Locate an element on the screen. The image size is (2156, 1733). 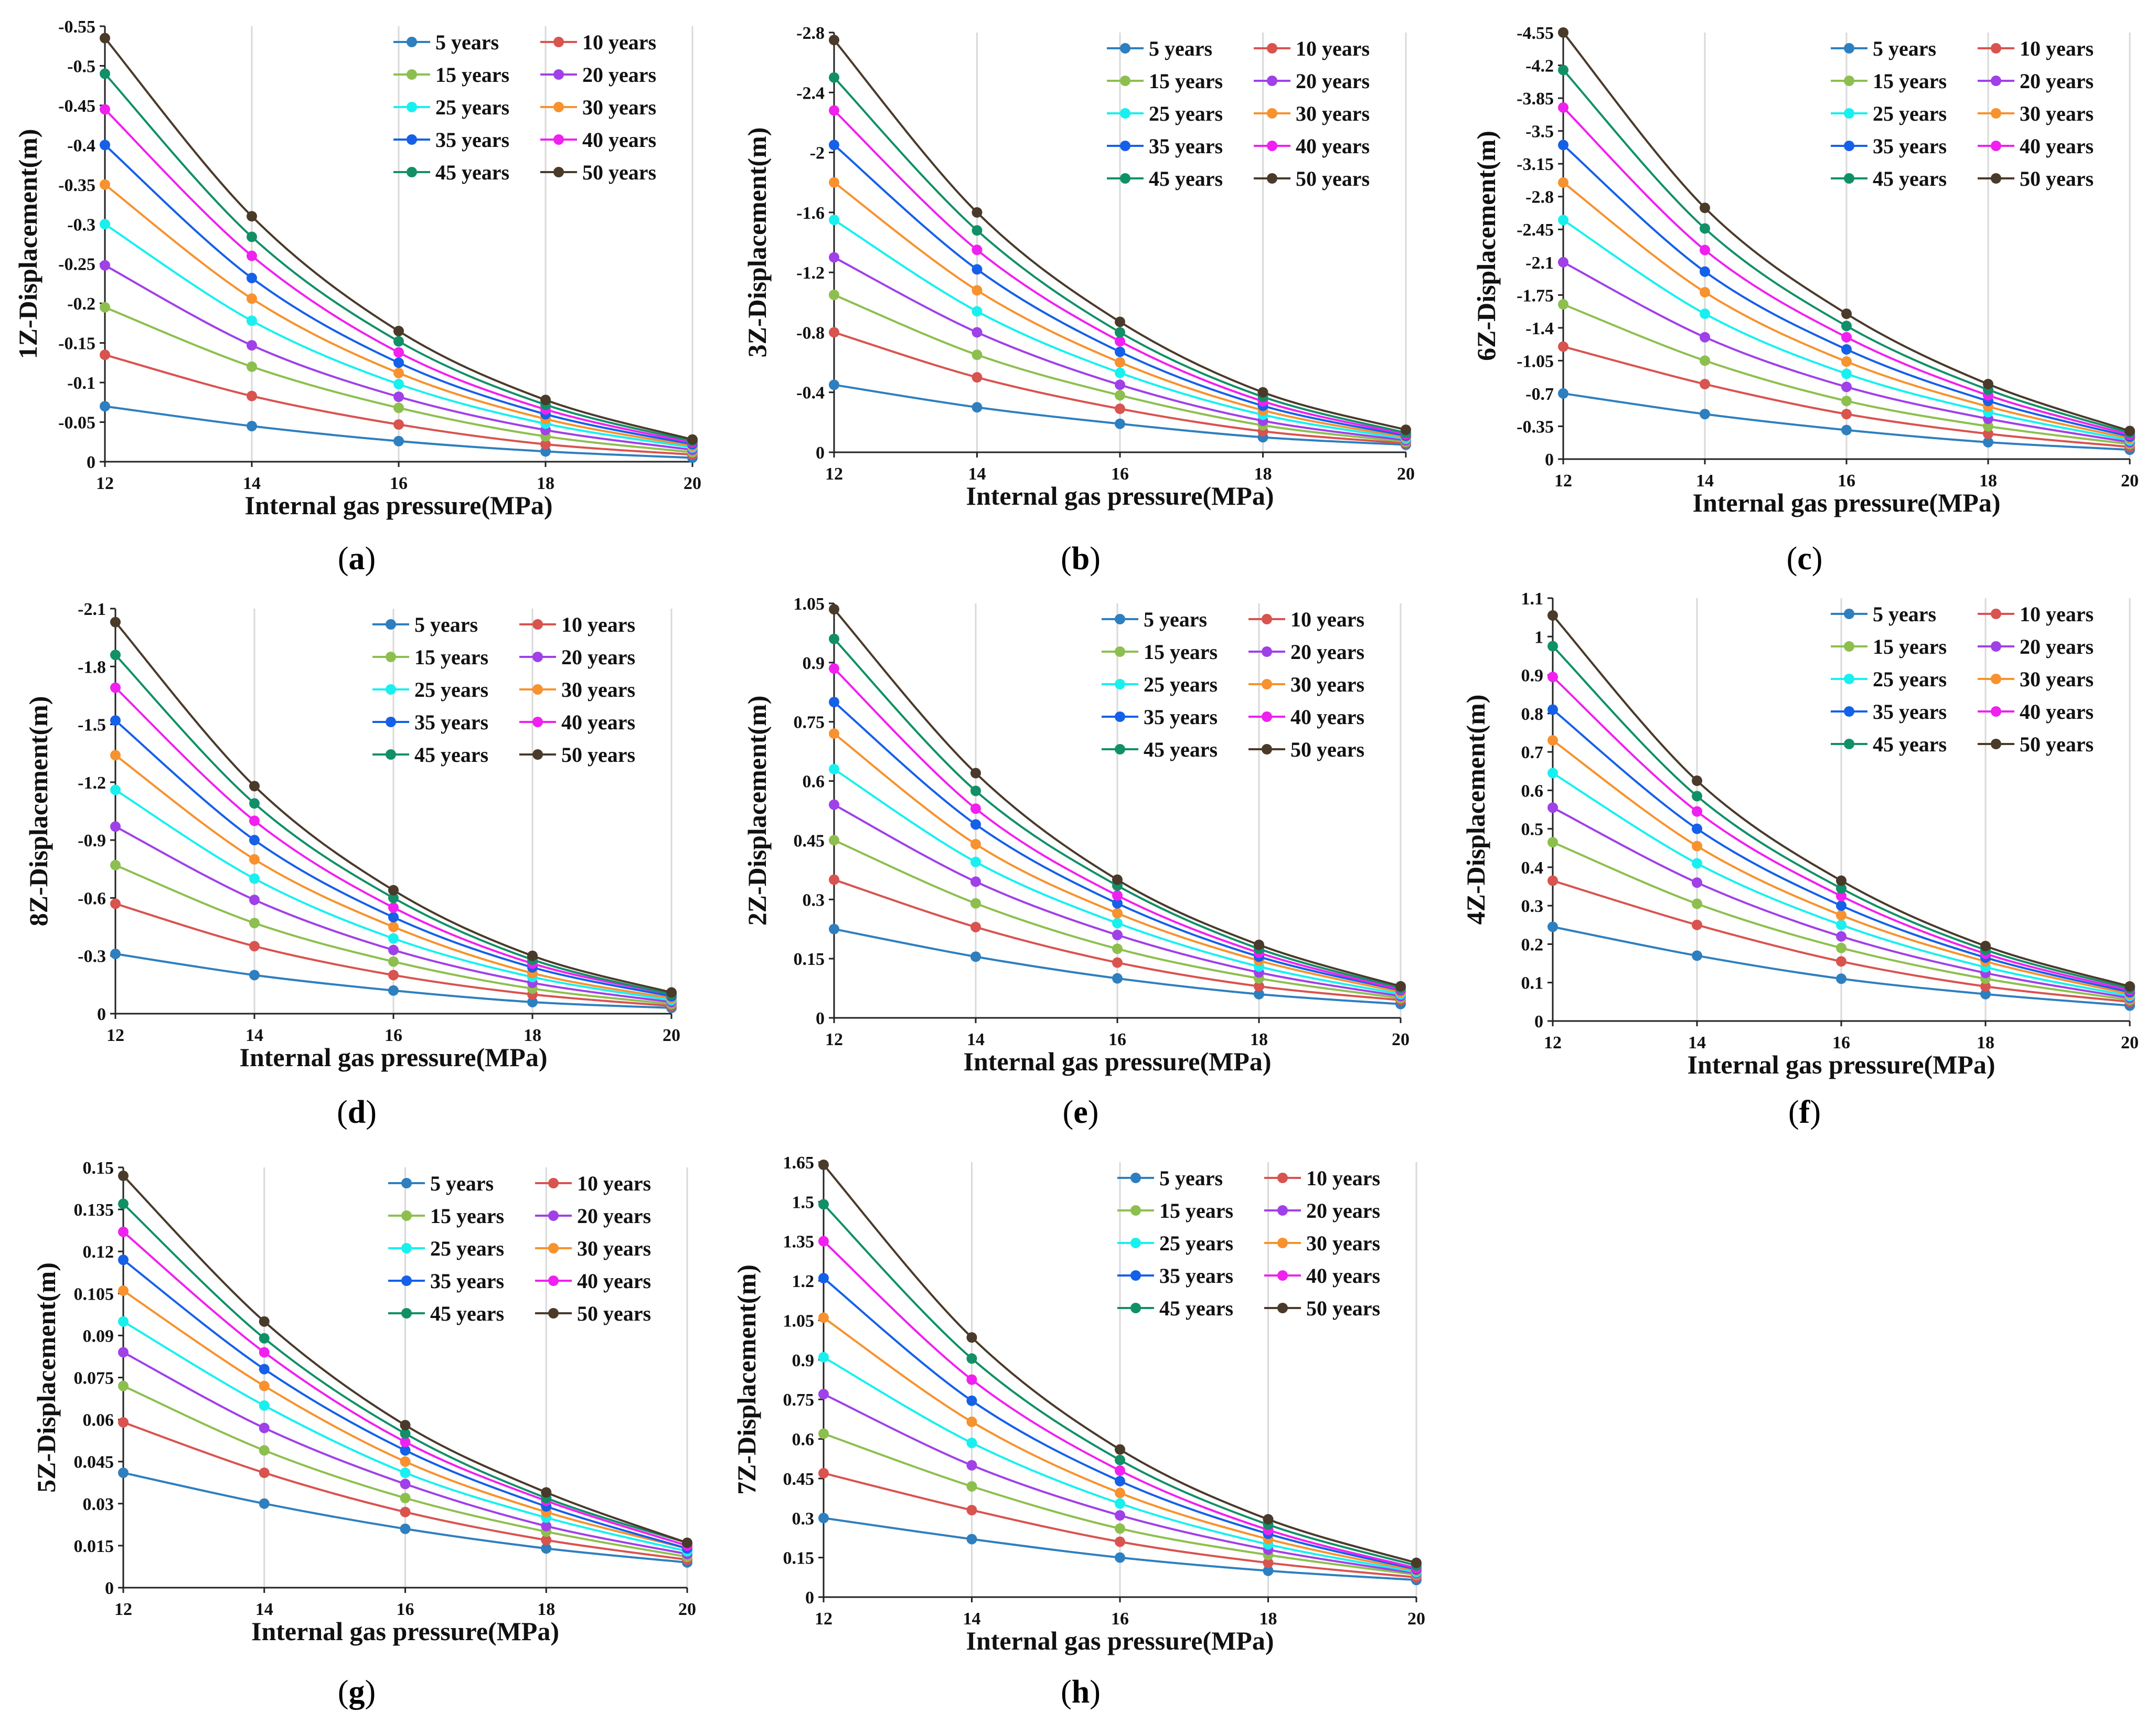
y-tick-label: 0.015 is located at coordinates (94, 1546).